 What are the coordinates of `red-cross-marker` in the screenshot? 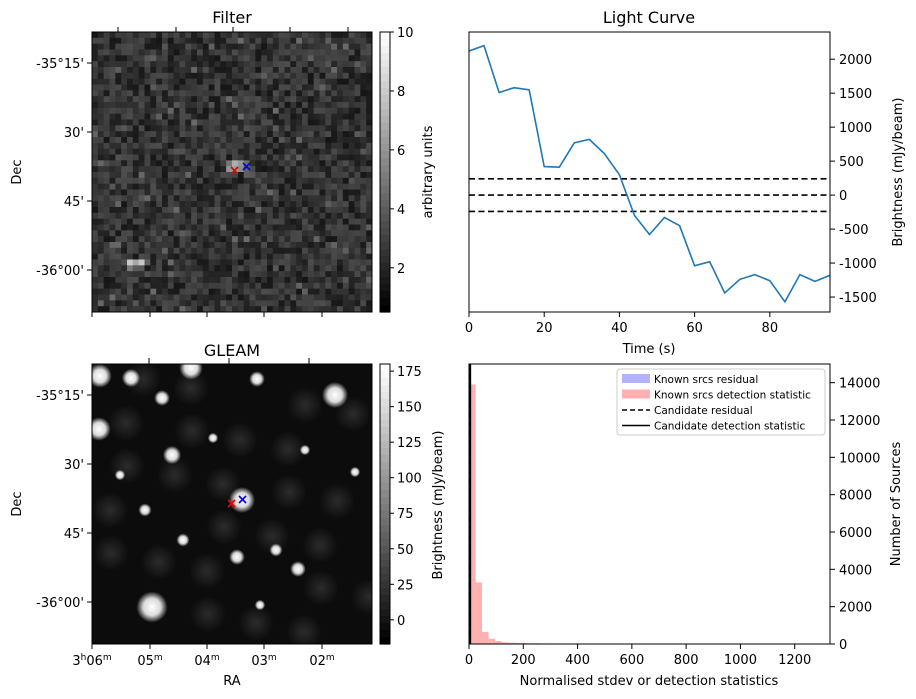 It's located at (231, 503).